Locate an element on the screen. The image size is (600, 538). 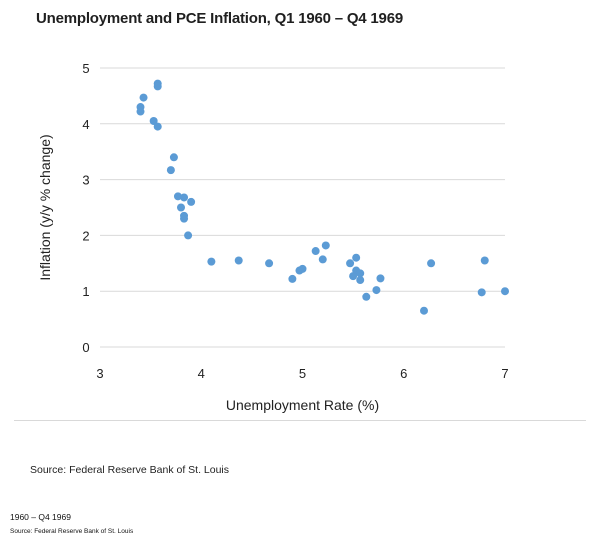
x-axis-ticks: 3 4 5 6 7 is located at coordinates (302, 373).